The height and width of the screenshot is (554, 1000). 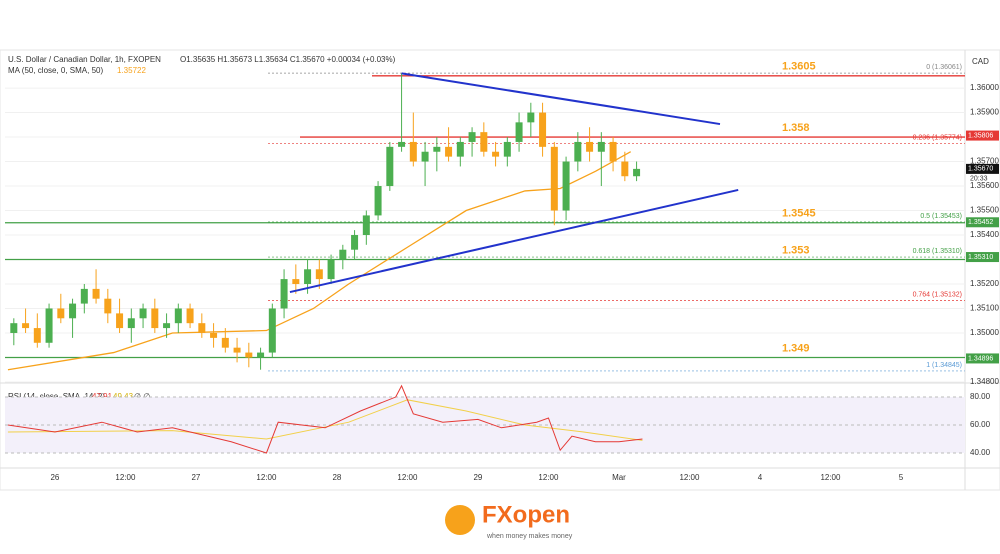 I want to click on y-tick-label: 1.35900, so click(x=984, y=112).